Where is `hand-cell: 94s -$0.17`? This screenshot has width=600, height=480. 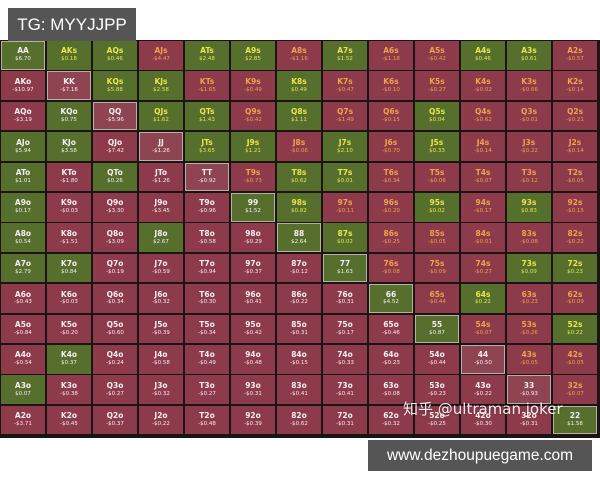 hand-cell: 94s -$0.17 is located at coordinates (483, 207).